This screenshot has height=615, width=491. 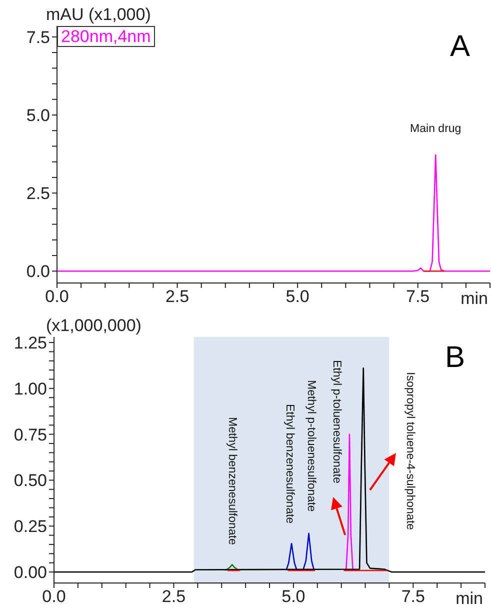 I want to click on text: 280nm,4nm, so click(x=106, y=36).